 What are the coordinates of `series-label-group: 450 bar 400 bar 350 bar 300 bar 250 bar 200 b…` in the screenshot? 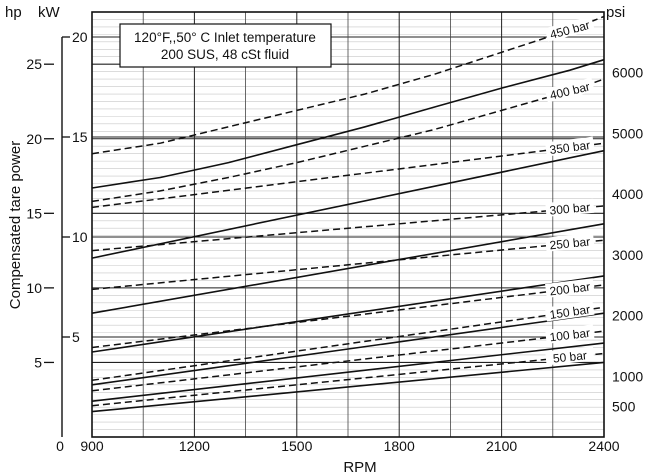 It's located at (569, 190).